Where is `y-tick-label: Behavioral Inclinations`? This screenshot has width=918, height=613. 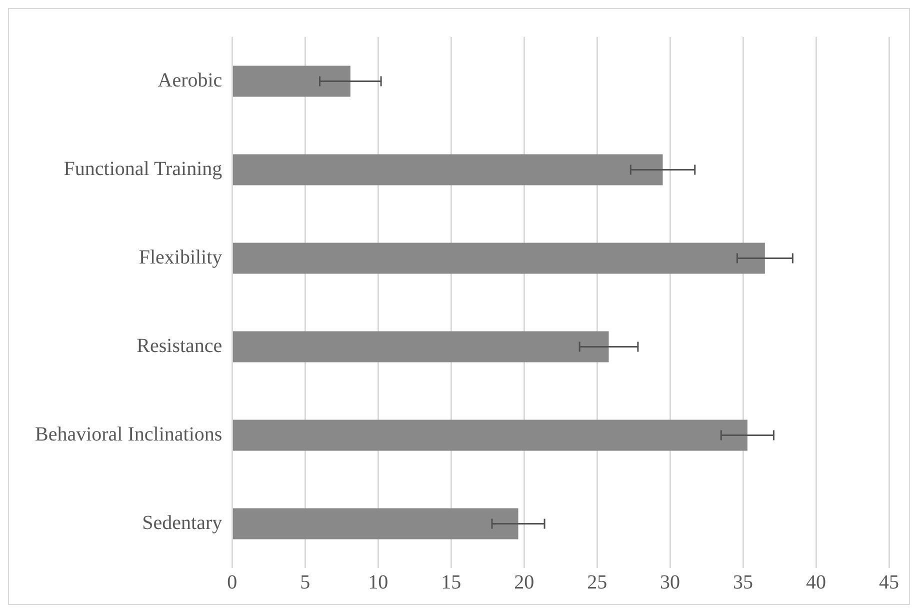 y-tick-label: Behavioral Inclinations is located at coordinates (128, 435).